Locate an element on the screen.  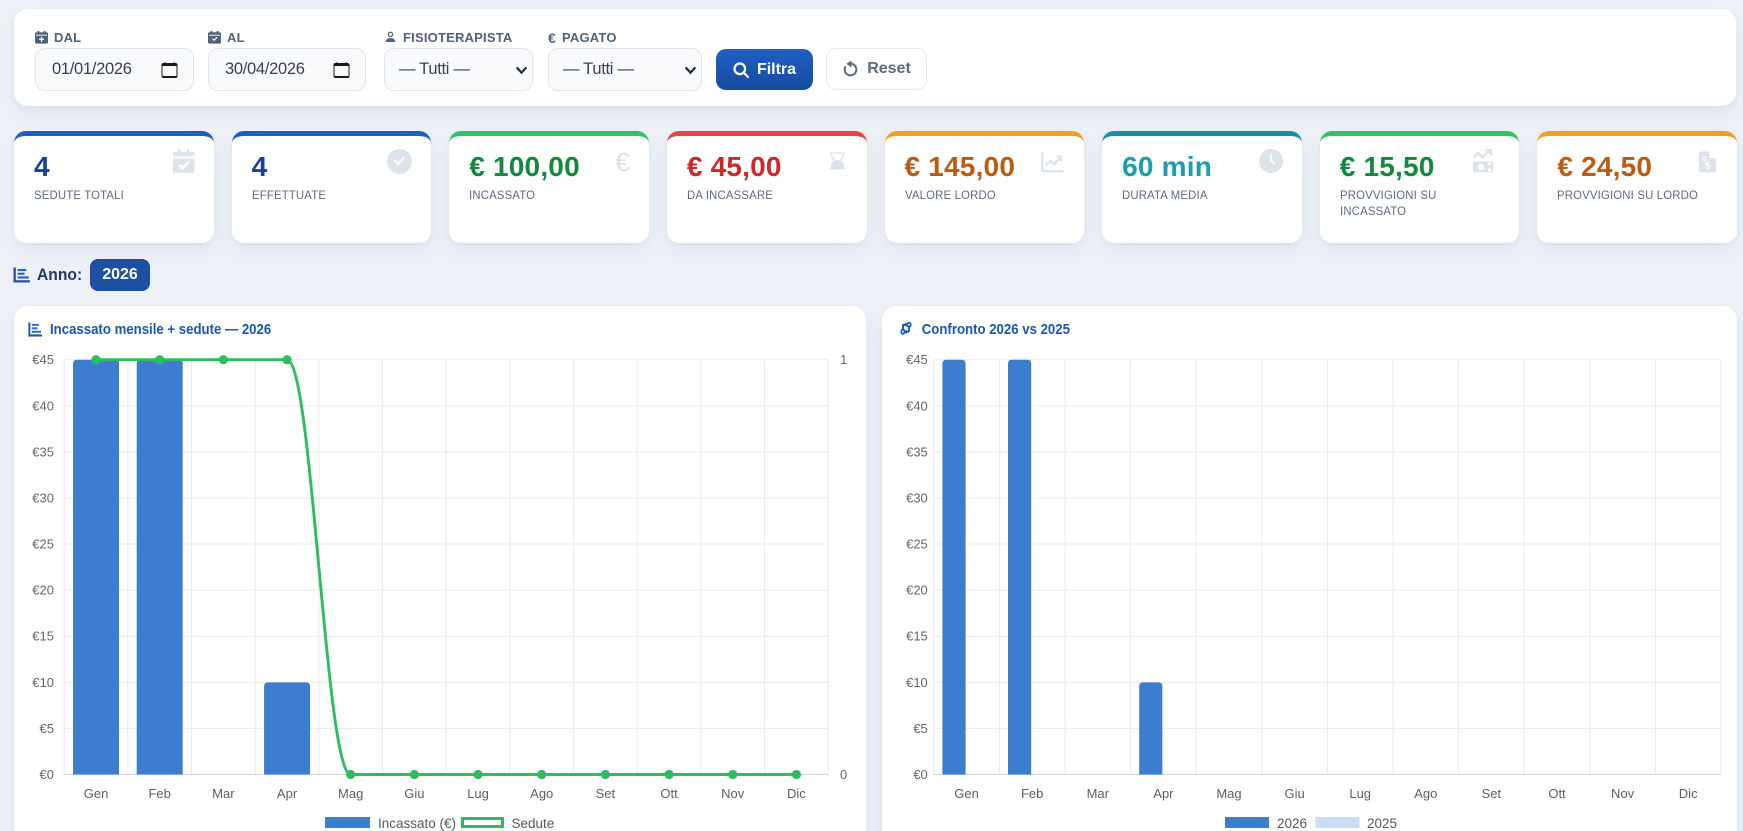
svg-text: 1 is located at coordinates (843, 359).